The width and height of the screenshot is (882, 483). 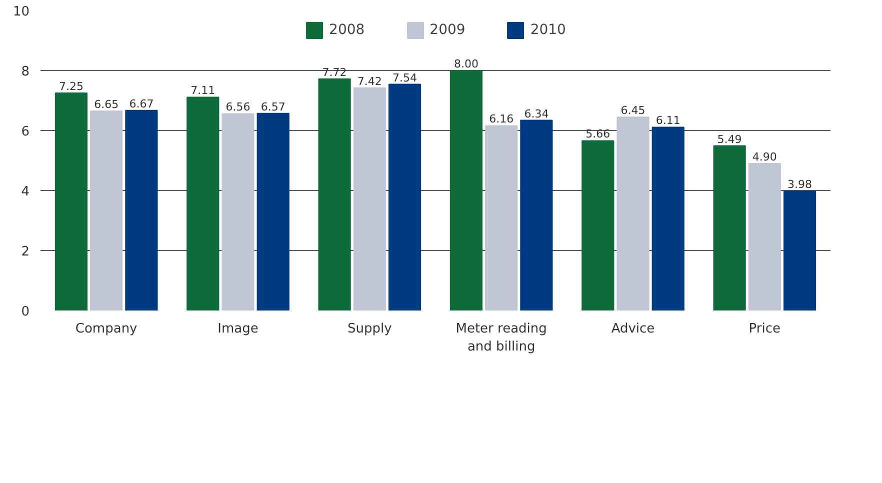 I want to click on data-label: 6.11, so click(x=668, y=121).